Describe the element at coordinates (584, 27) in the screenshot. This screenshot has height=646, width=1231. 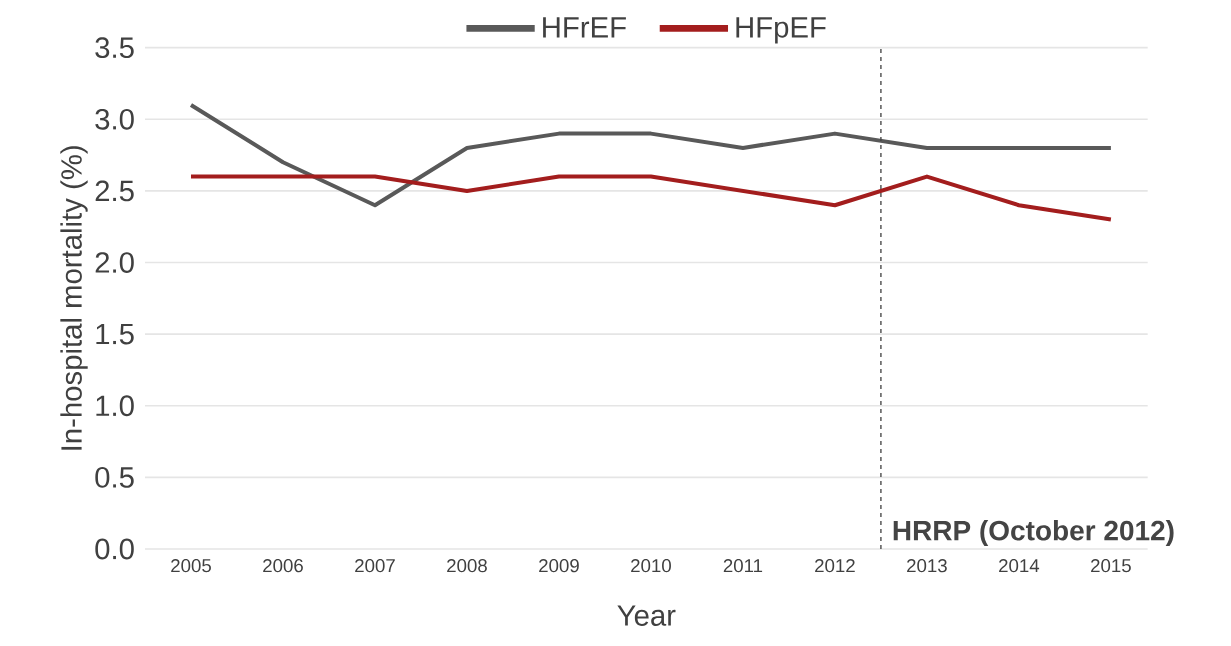
I see `legend-label: HFrEF` at that location.